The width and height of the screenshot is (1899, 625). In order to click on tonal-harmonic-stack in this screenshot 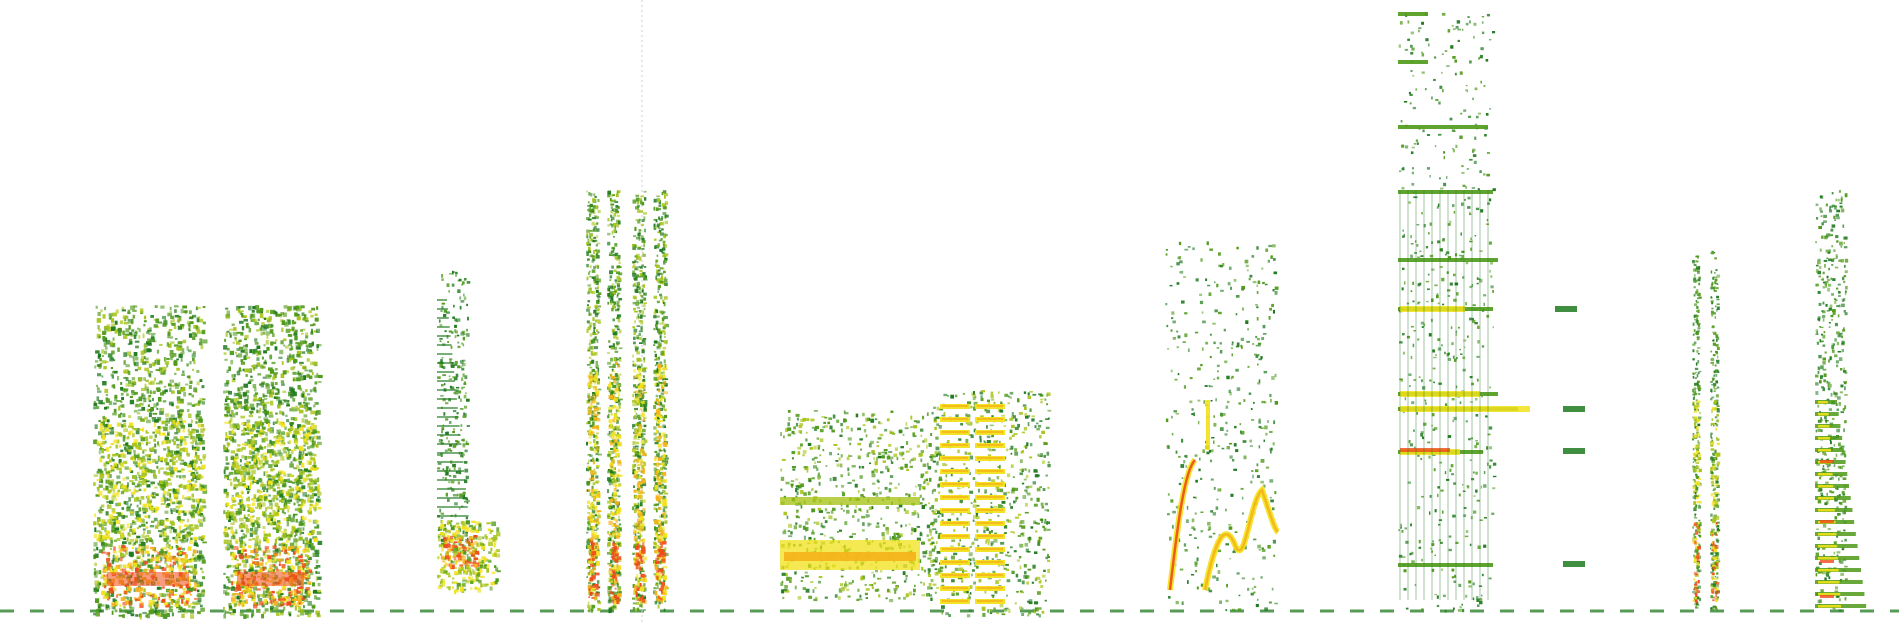, I will do `click(1491, 312)`.